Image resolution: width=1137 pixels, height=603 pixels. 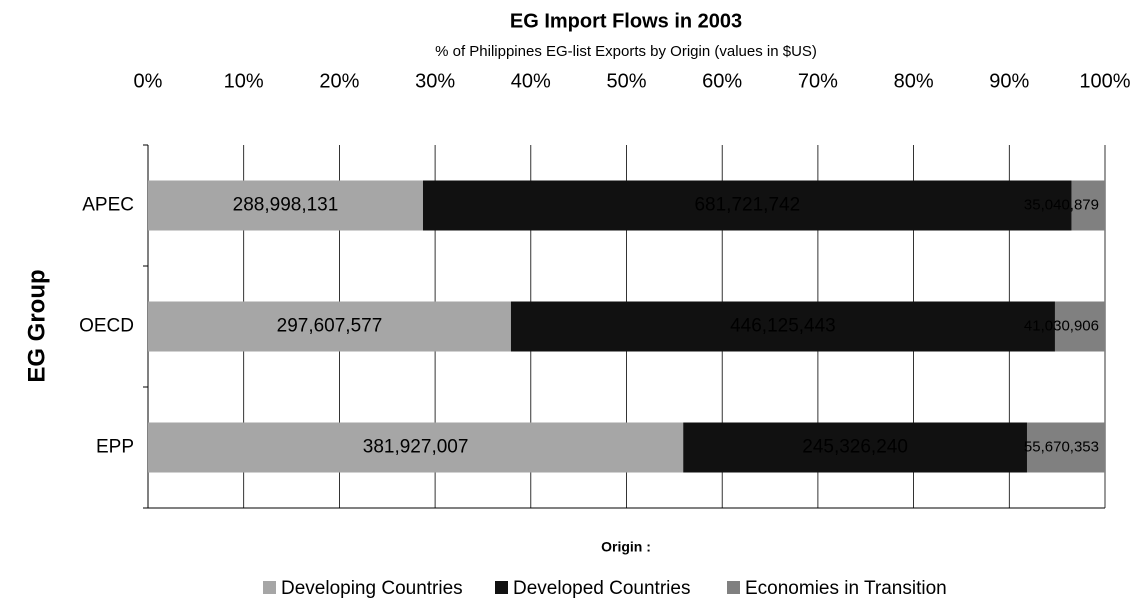 What do you see at coordinates (1061, 204) in the screenshot?
I see `data-label: 35,040,879` at bounding box center [1061, 204].